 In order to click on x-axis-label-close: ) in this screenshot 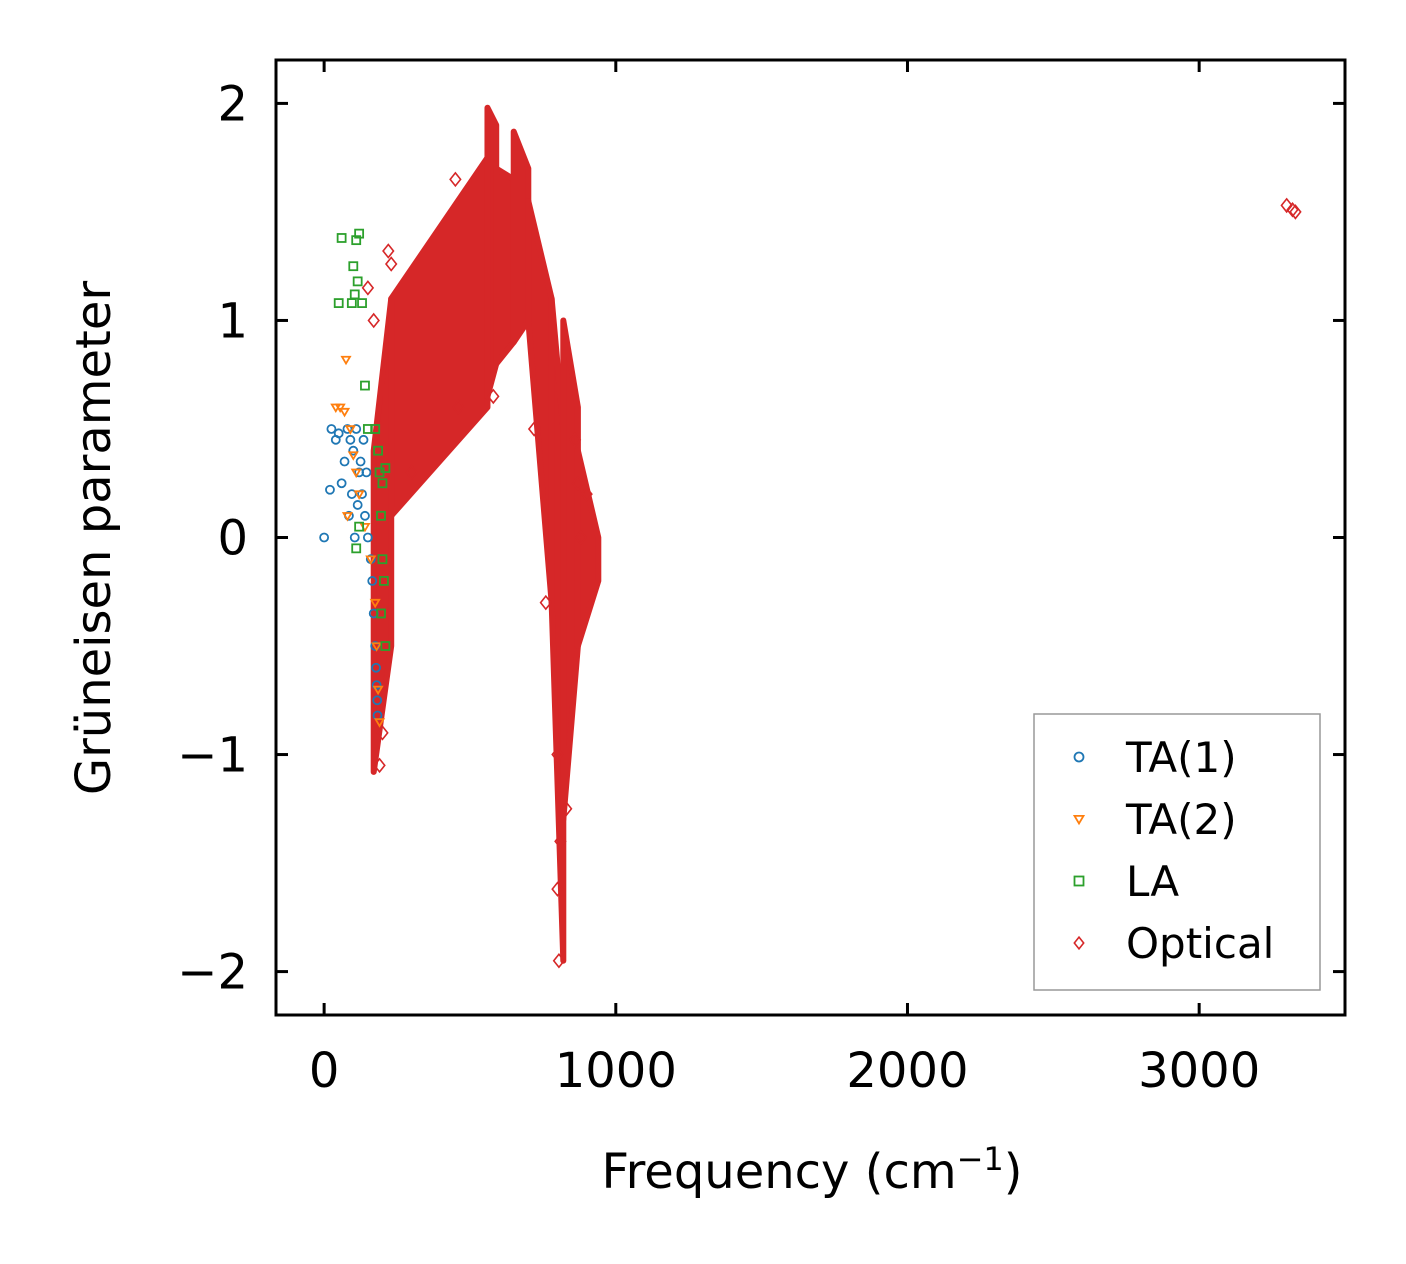, I will do `click(1013, 1172)`.